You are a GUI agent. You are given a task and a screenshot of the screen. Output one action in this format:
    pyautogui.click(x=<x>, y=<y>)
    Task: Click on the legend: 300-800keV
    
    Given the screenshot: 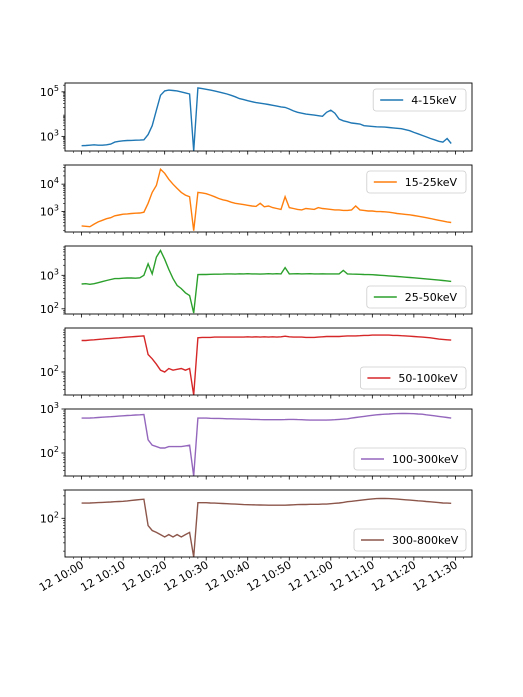 What is the action you would take?
    pyautogui.click(x=410, y=540)
    